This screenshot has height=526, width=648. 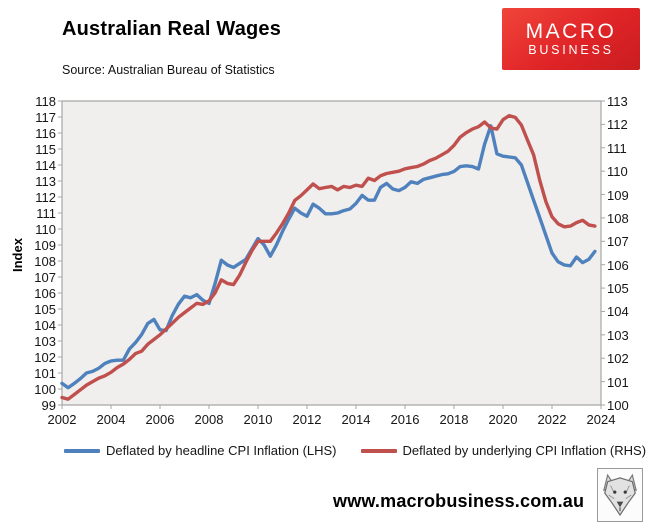 I want to click on x-axis-tick-label: 2022, so click(x=552, y=419).